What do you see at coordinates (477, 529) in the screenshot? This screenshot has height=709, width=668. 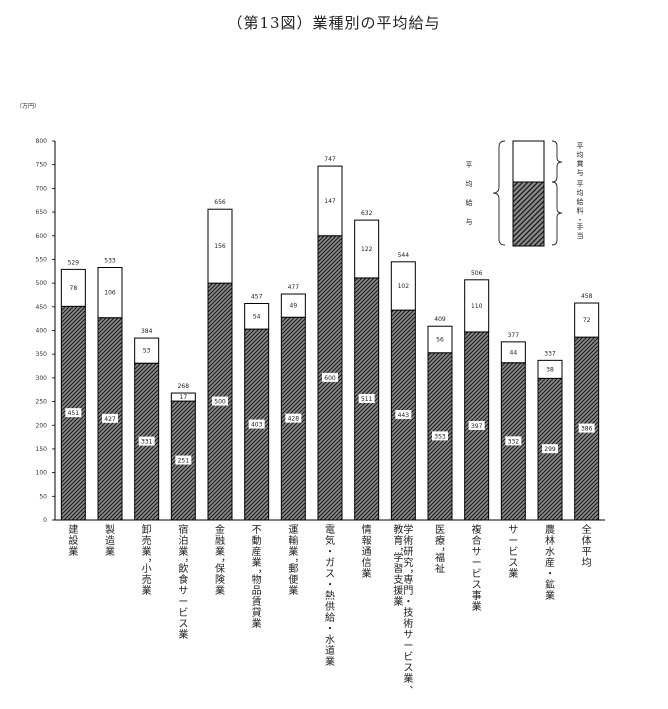 I see `category-label-char: 複` at bounding box center [477, 529].